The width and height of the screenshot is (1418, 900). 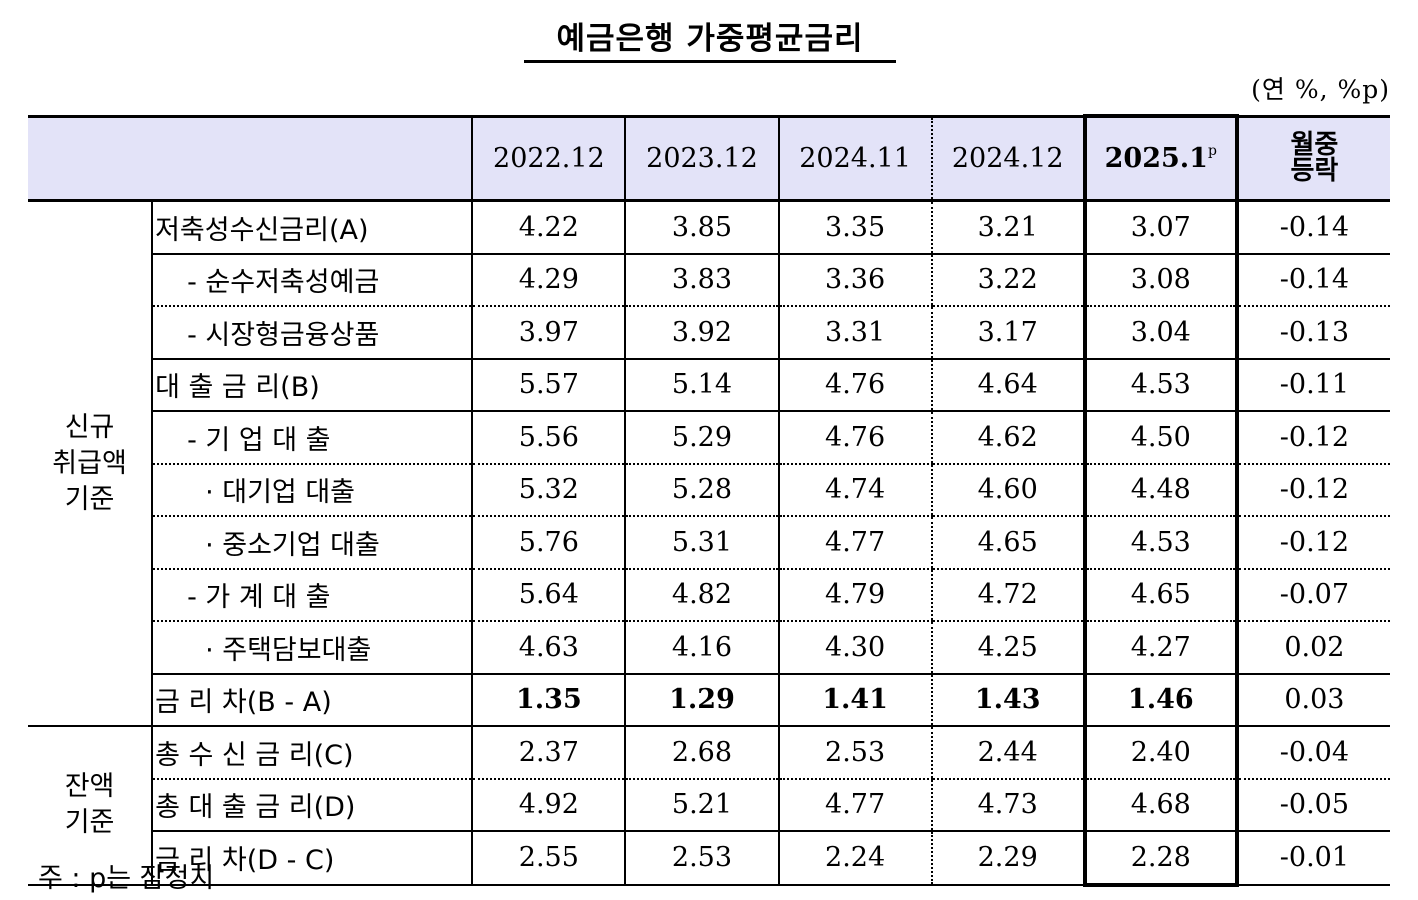 What do you see at coordinates (854, 227) in the screenshot?
I see `cell: 3.35` at bounding box center [854, 227].